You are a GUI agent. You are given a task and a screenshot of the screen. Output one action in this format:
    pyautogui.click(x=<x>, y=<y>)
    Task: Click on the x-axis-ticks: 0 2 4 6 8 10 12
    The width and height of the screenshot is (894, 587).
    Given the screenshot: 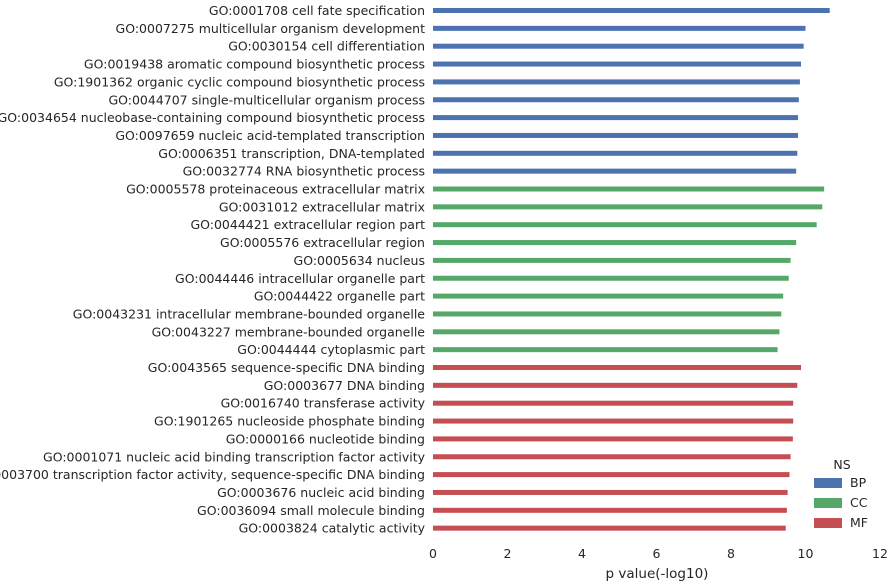 What is the action you would take?
    pyautogui.click(x=658, y=553)
    